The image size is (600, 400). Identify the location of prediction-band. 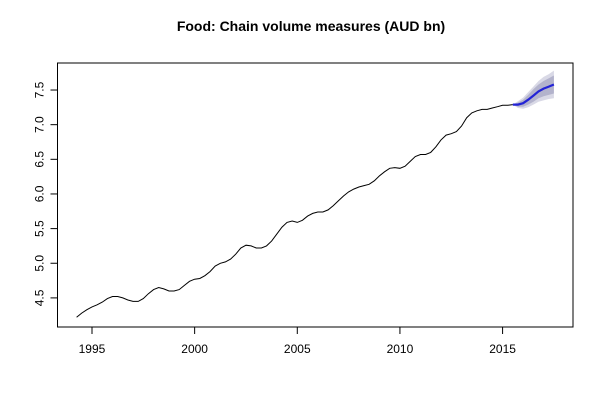
(533, 91).